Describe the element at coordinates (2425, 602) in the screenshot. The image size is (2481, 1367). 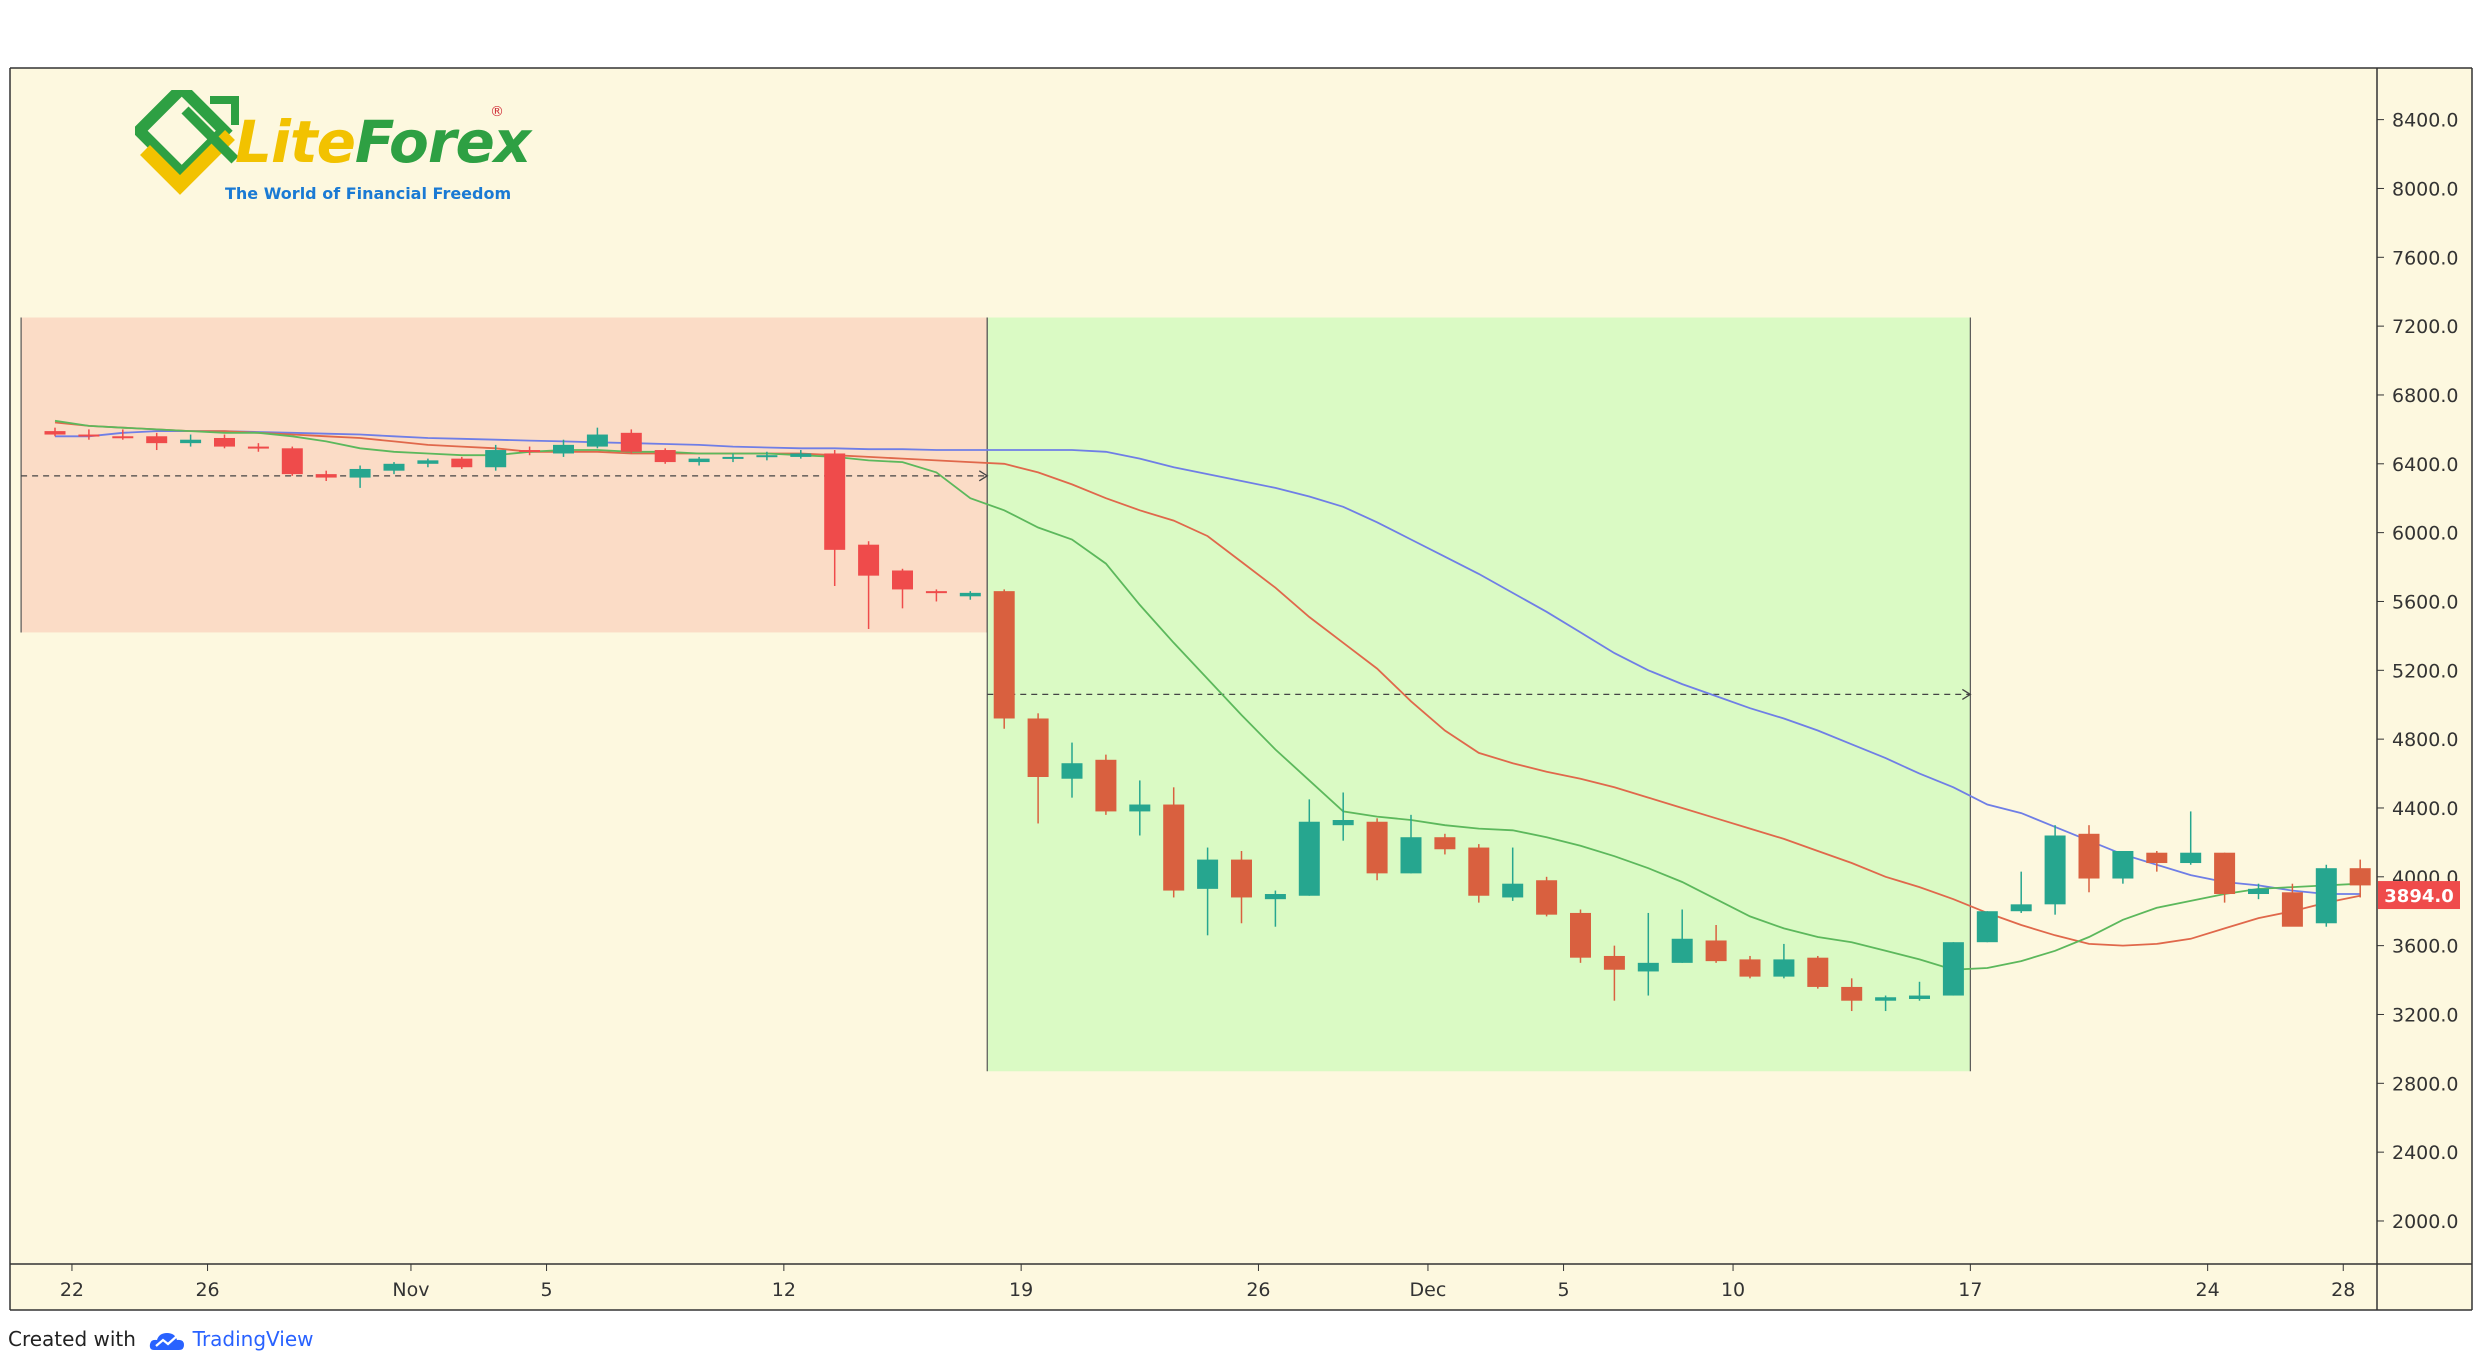
I see `price-axis-tick-label: 5600.0` at that location.